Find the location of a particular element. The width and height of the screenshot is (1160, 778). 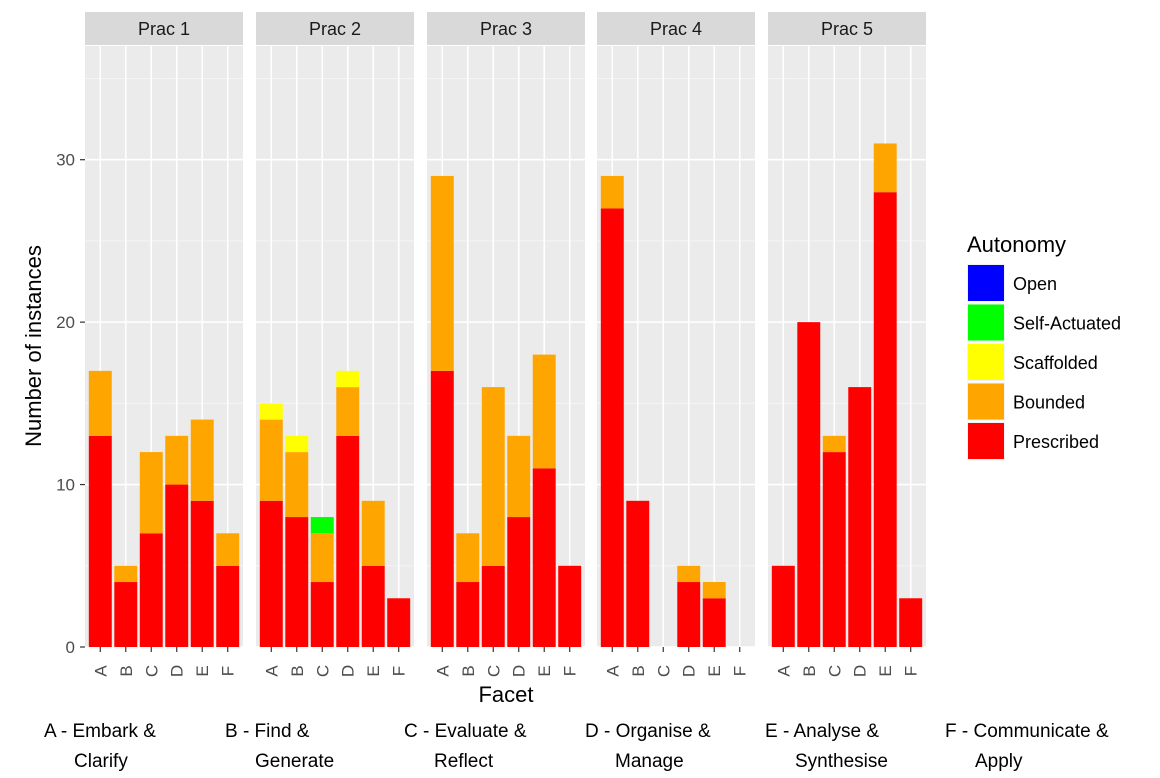

panel-strip-label: Prac 1 is located at coordinates (164, 29).